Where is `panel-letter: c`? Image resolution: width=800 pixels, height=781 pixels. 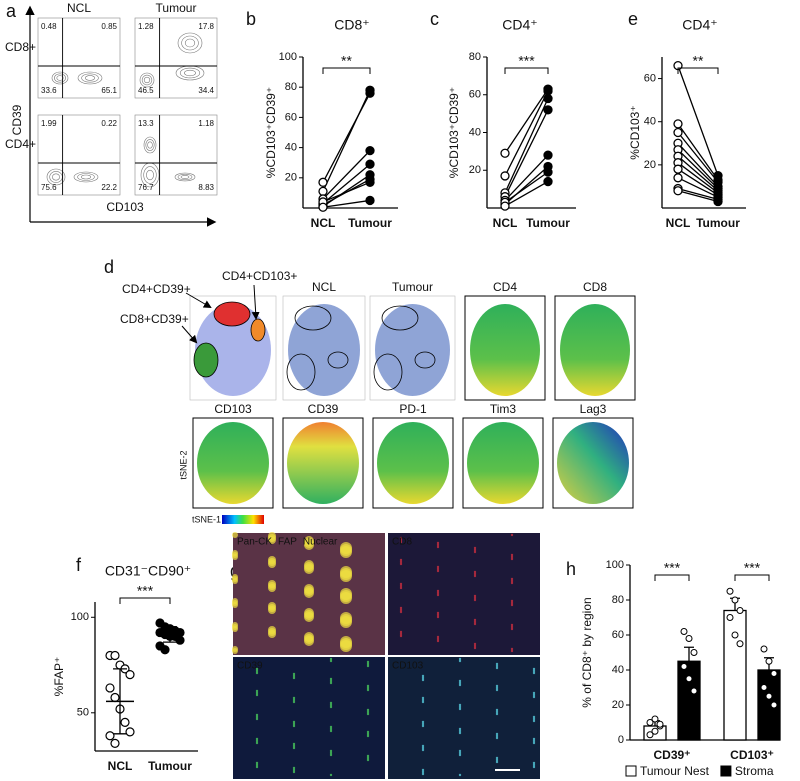 panel-letter: c is located at coordinates (434, 19).